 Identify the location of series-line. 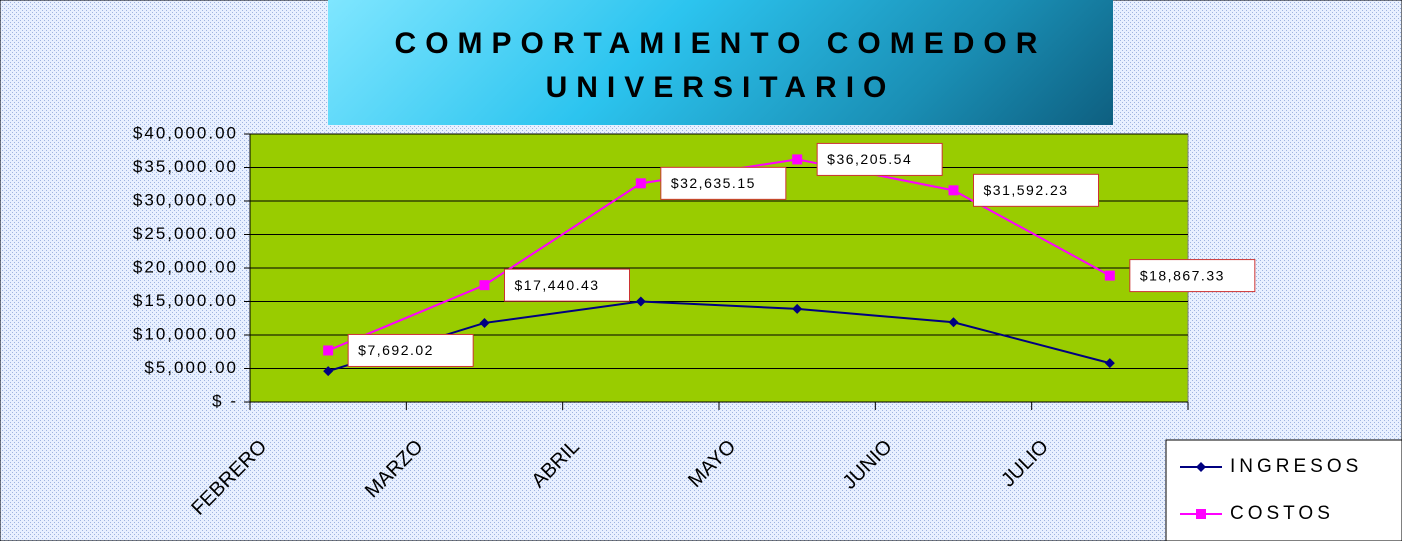
(719, 336).